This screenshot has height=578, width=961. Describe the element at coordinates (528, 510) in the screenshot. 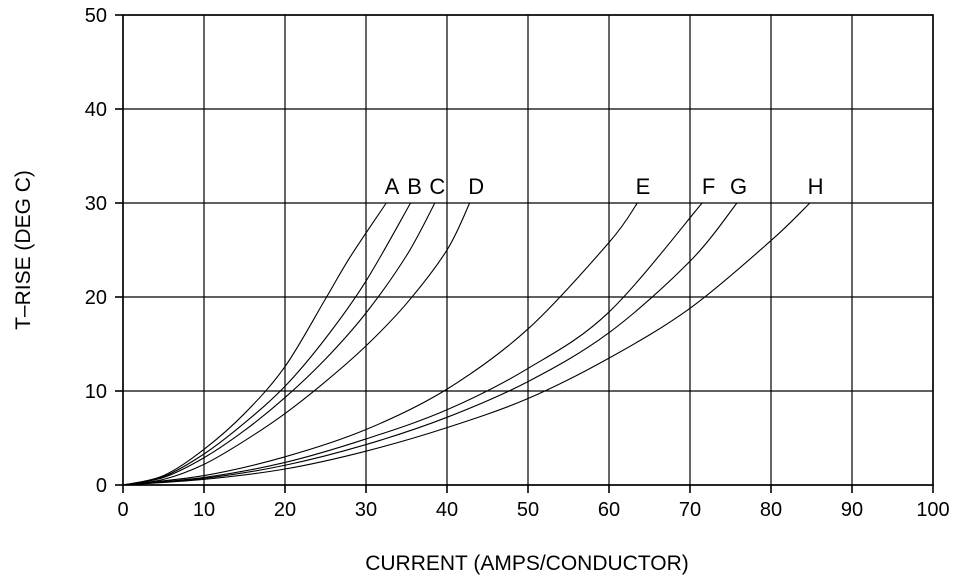

I see `x-tick-label: 50` at that location.